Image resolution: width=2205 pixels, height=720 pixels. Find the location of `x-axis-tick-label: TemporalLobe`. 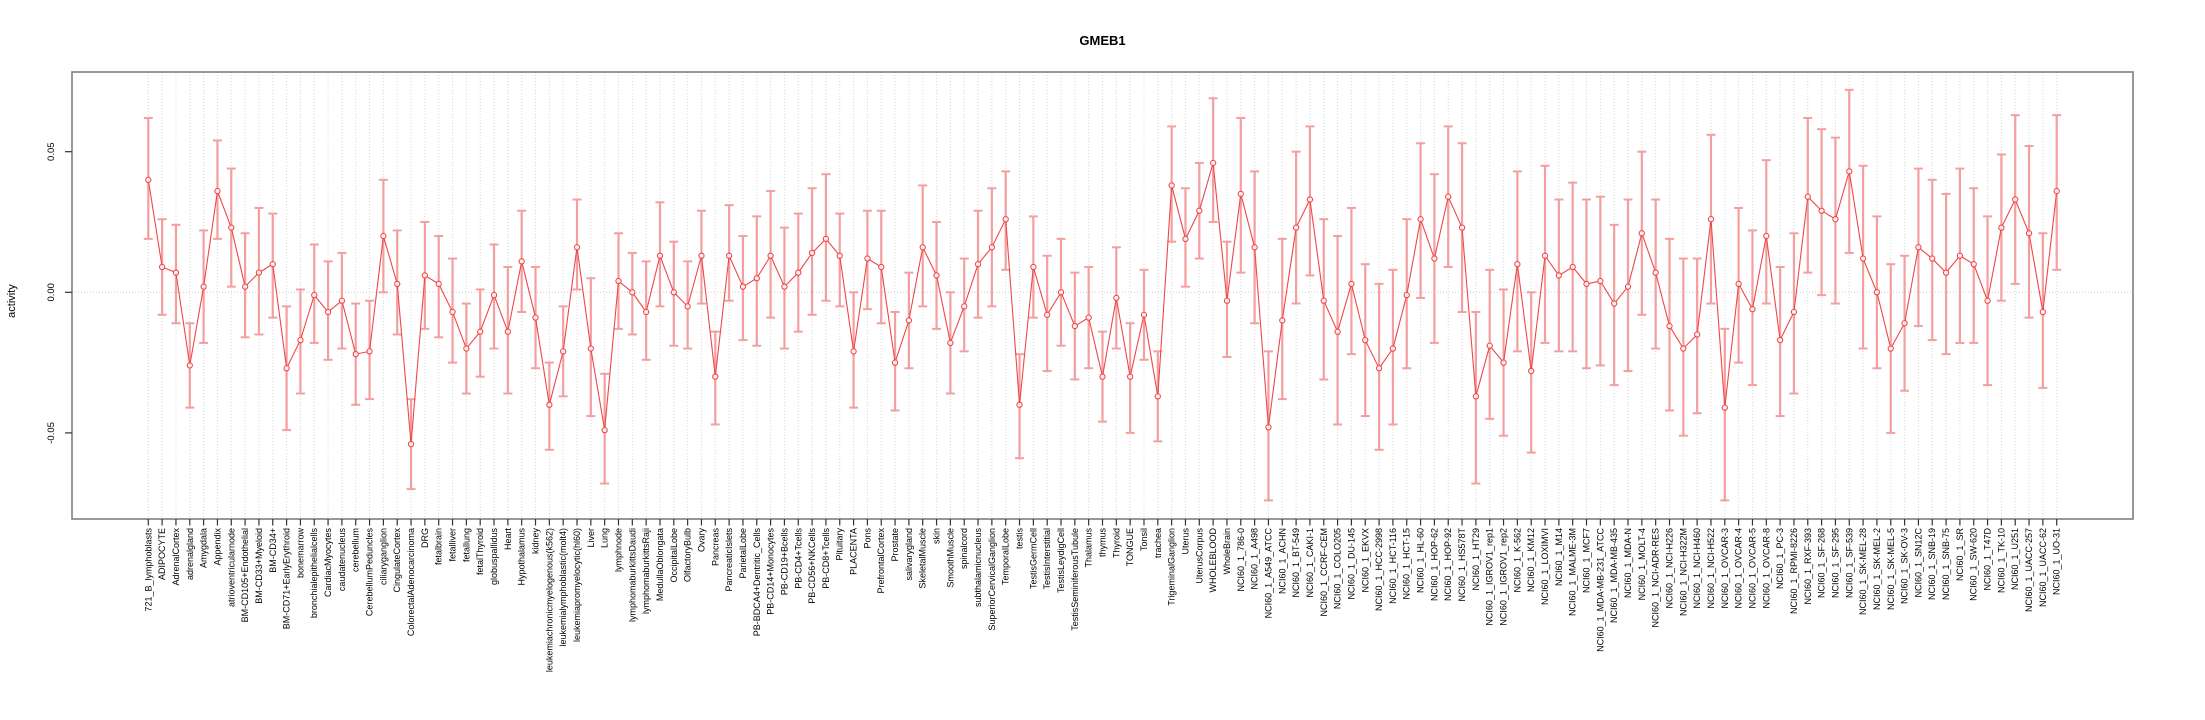

x-axis-tick-label: TemporalLobe is located at coordinates (1006, 556).